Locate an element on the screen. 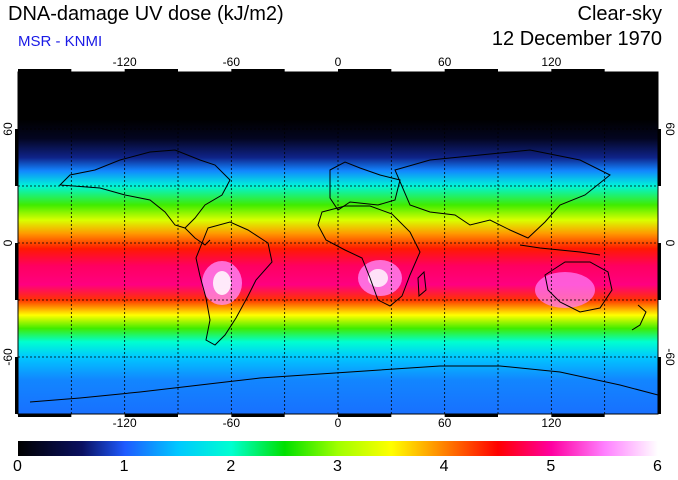 The width and height of the screenshot is (678, 480). hotspot-africa-core is located at coordinates (378, 278).